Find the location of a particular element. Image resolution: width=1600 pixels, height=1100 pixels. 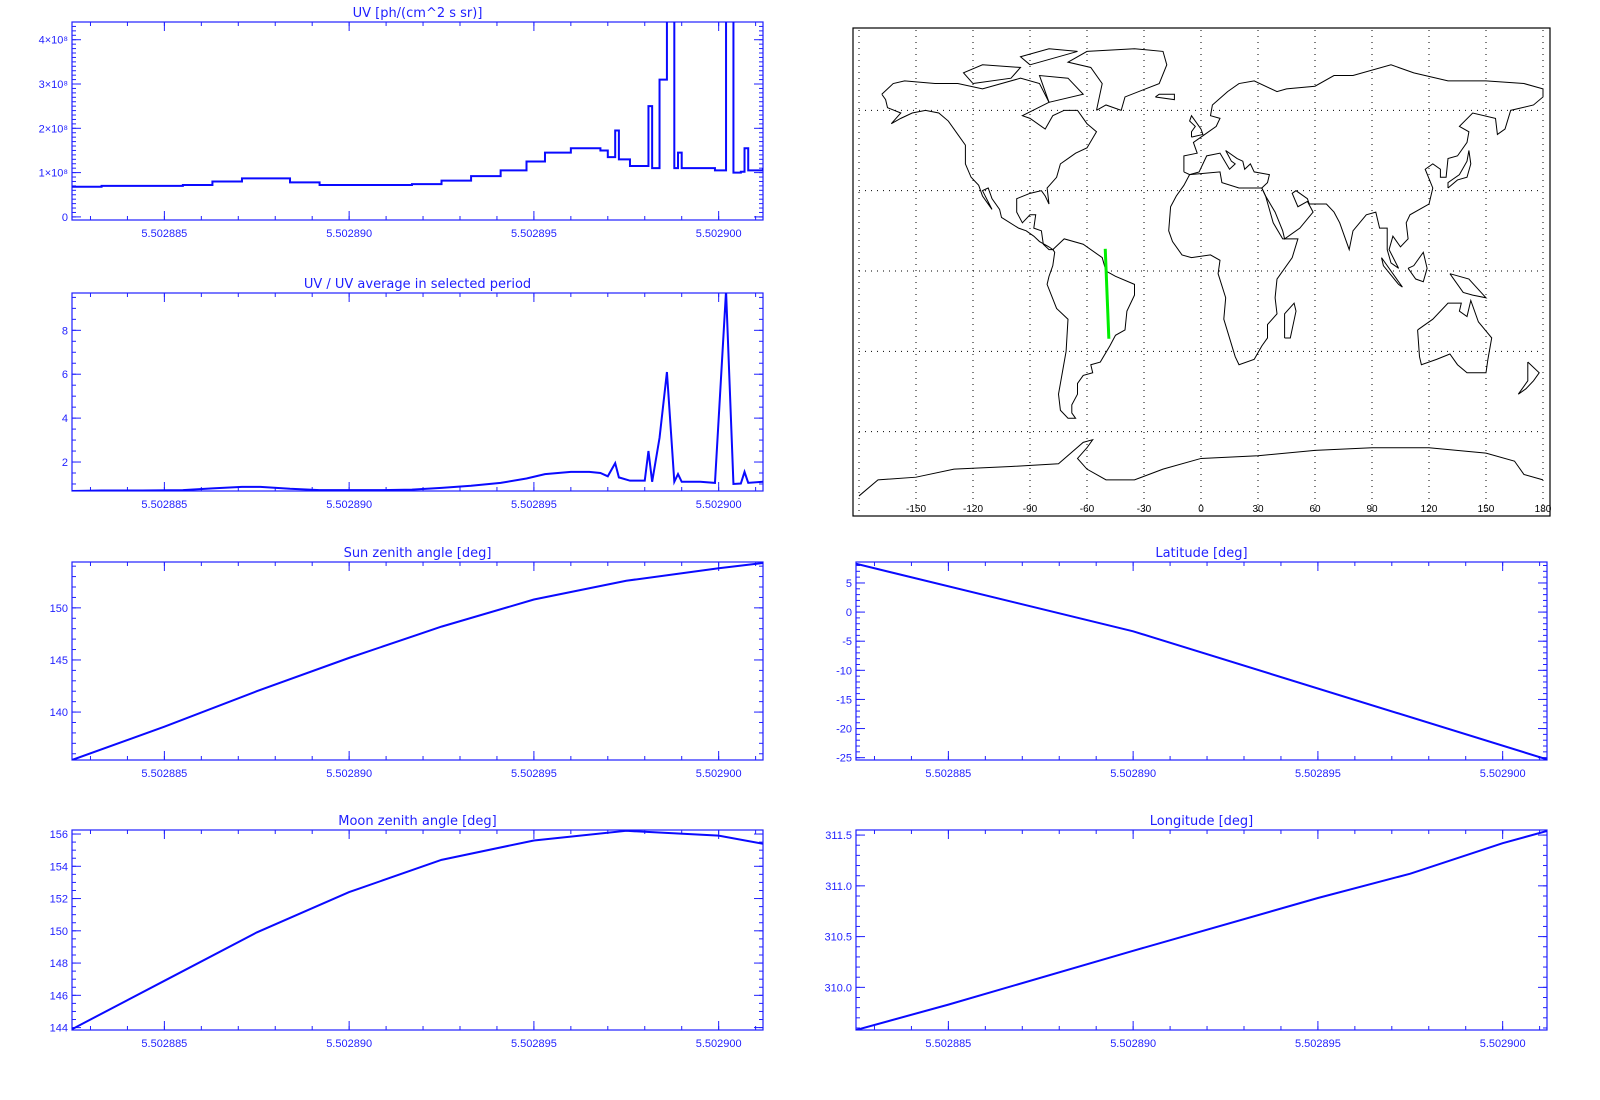

y-tick-label: 311.0 is located at coordinates (838, 887).